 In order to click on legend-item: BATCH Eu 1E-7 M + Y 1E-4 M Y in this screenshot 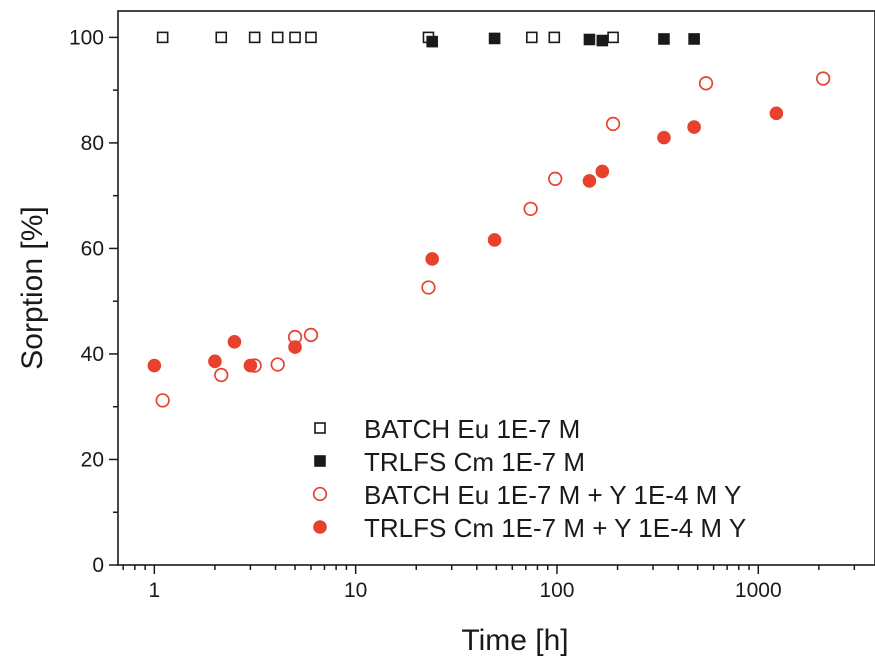, I will do `click(526, 495)`.